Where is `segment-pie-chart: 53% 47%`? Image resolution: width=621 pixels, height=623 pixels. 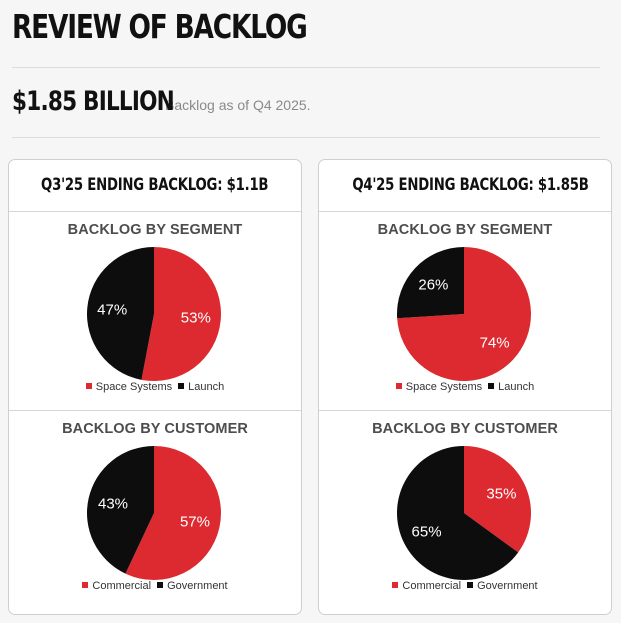 segment-pie-chart: 53% 47% is located at coordinates (153, 314).